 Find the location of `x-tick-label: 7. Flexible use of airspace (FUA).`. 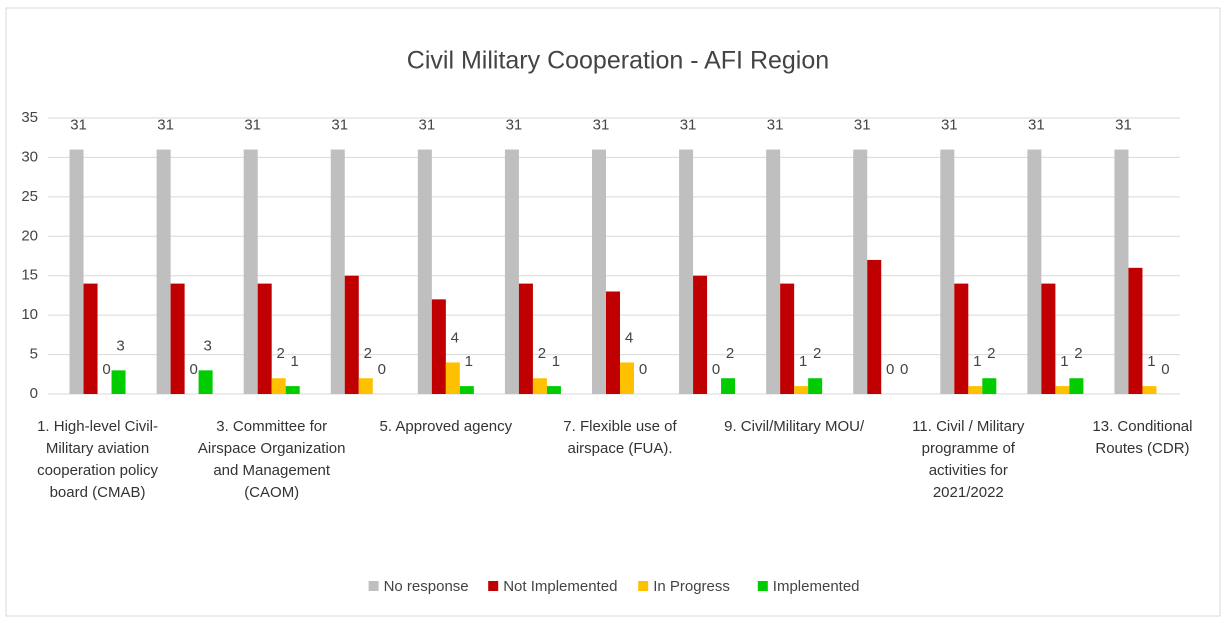

x-tick-label: 7. Flexible use of airspace (FUA). is located at coordinates (620, 437).